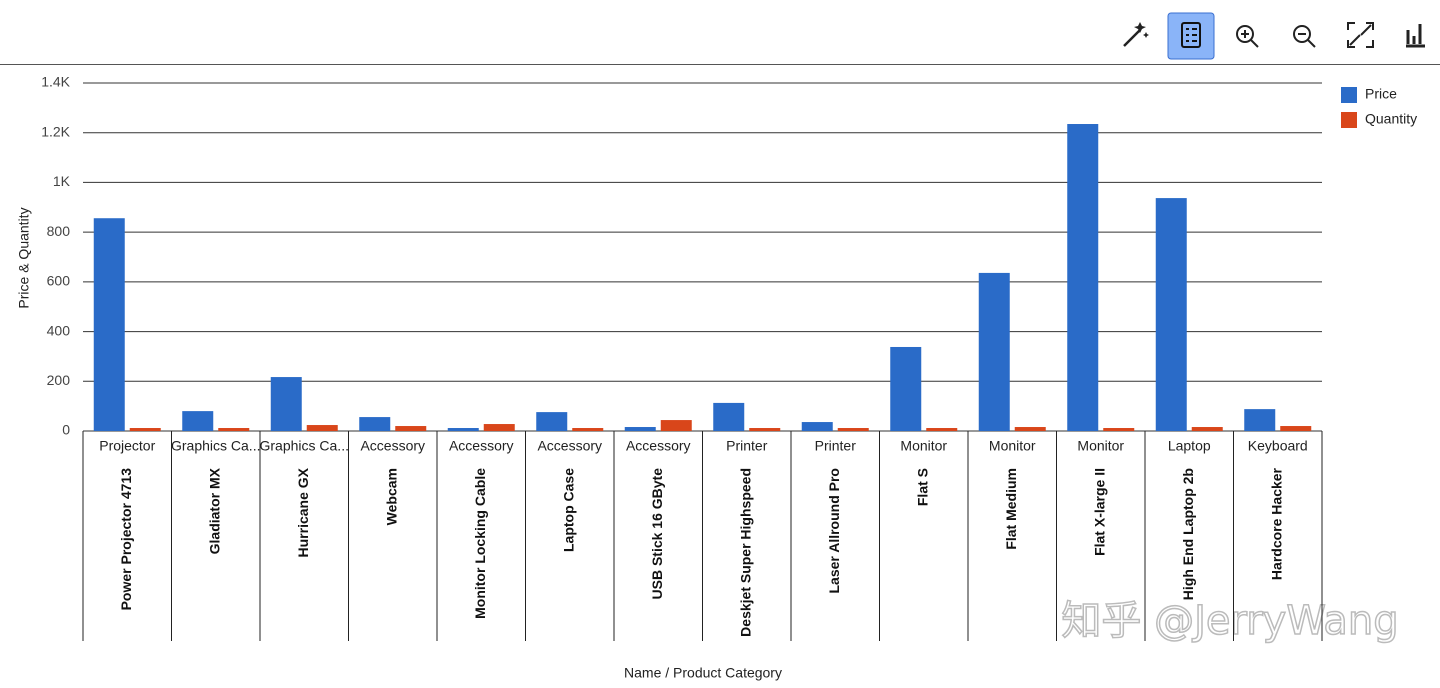  Describe the element at coordinates (1189, 446) in the screenshot. I see `category-label: Laptop` at that location.